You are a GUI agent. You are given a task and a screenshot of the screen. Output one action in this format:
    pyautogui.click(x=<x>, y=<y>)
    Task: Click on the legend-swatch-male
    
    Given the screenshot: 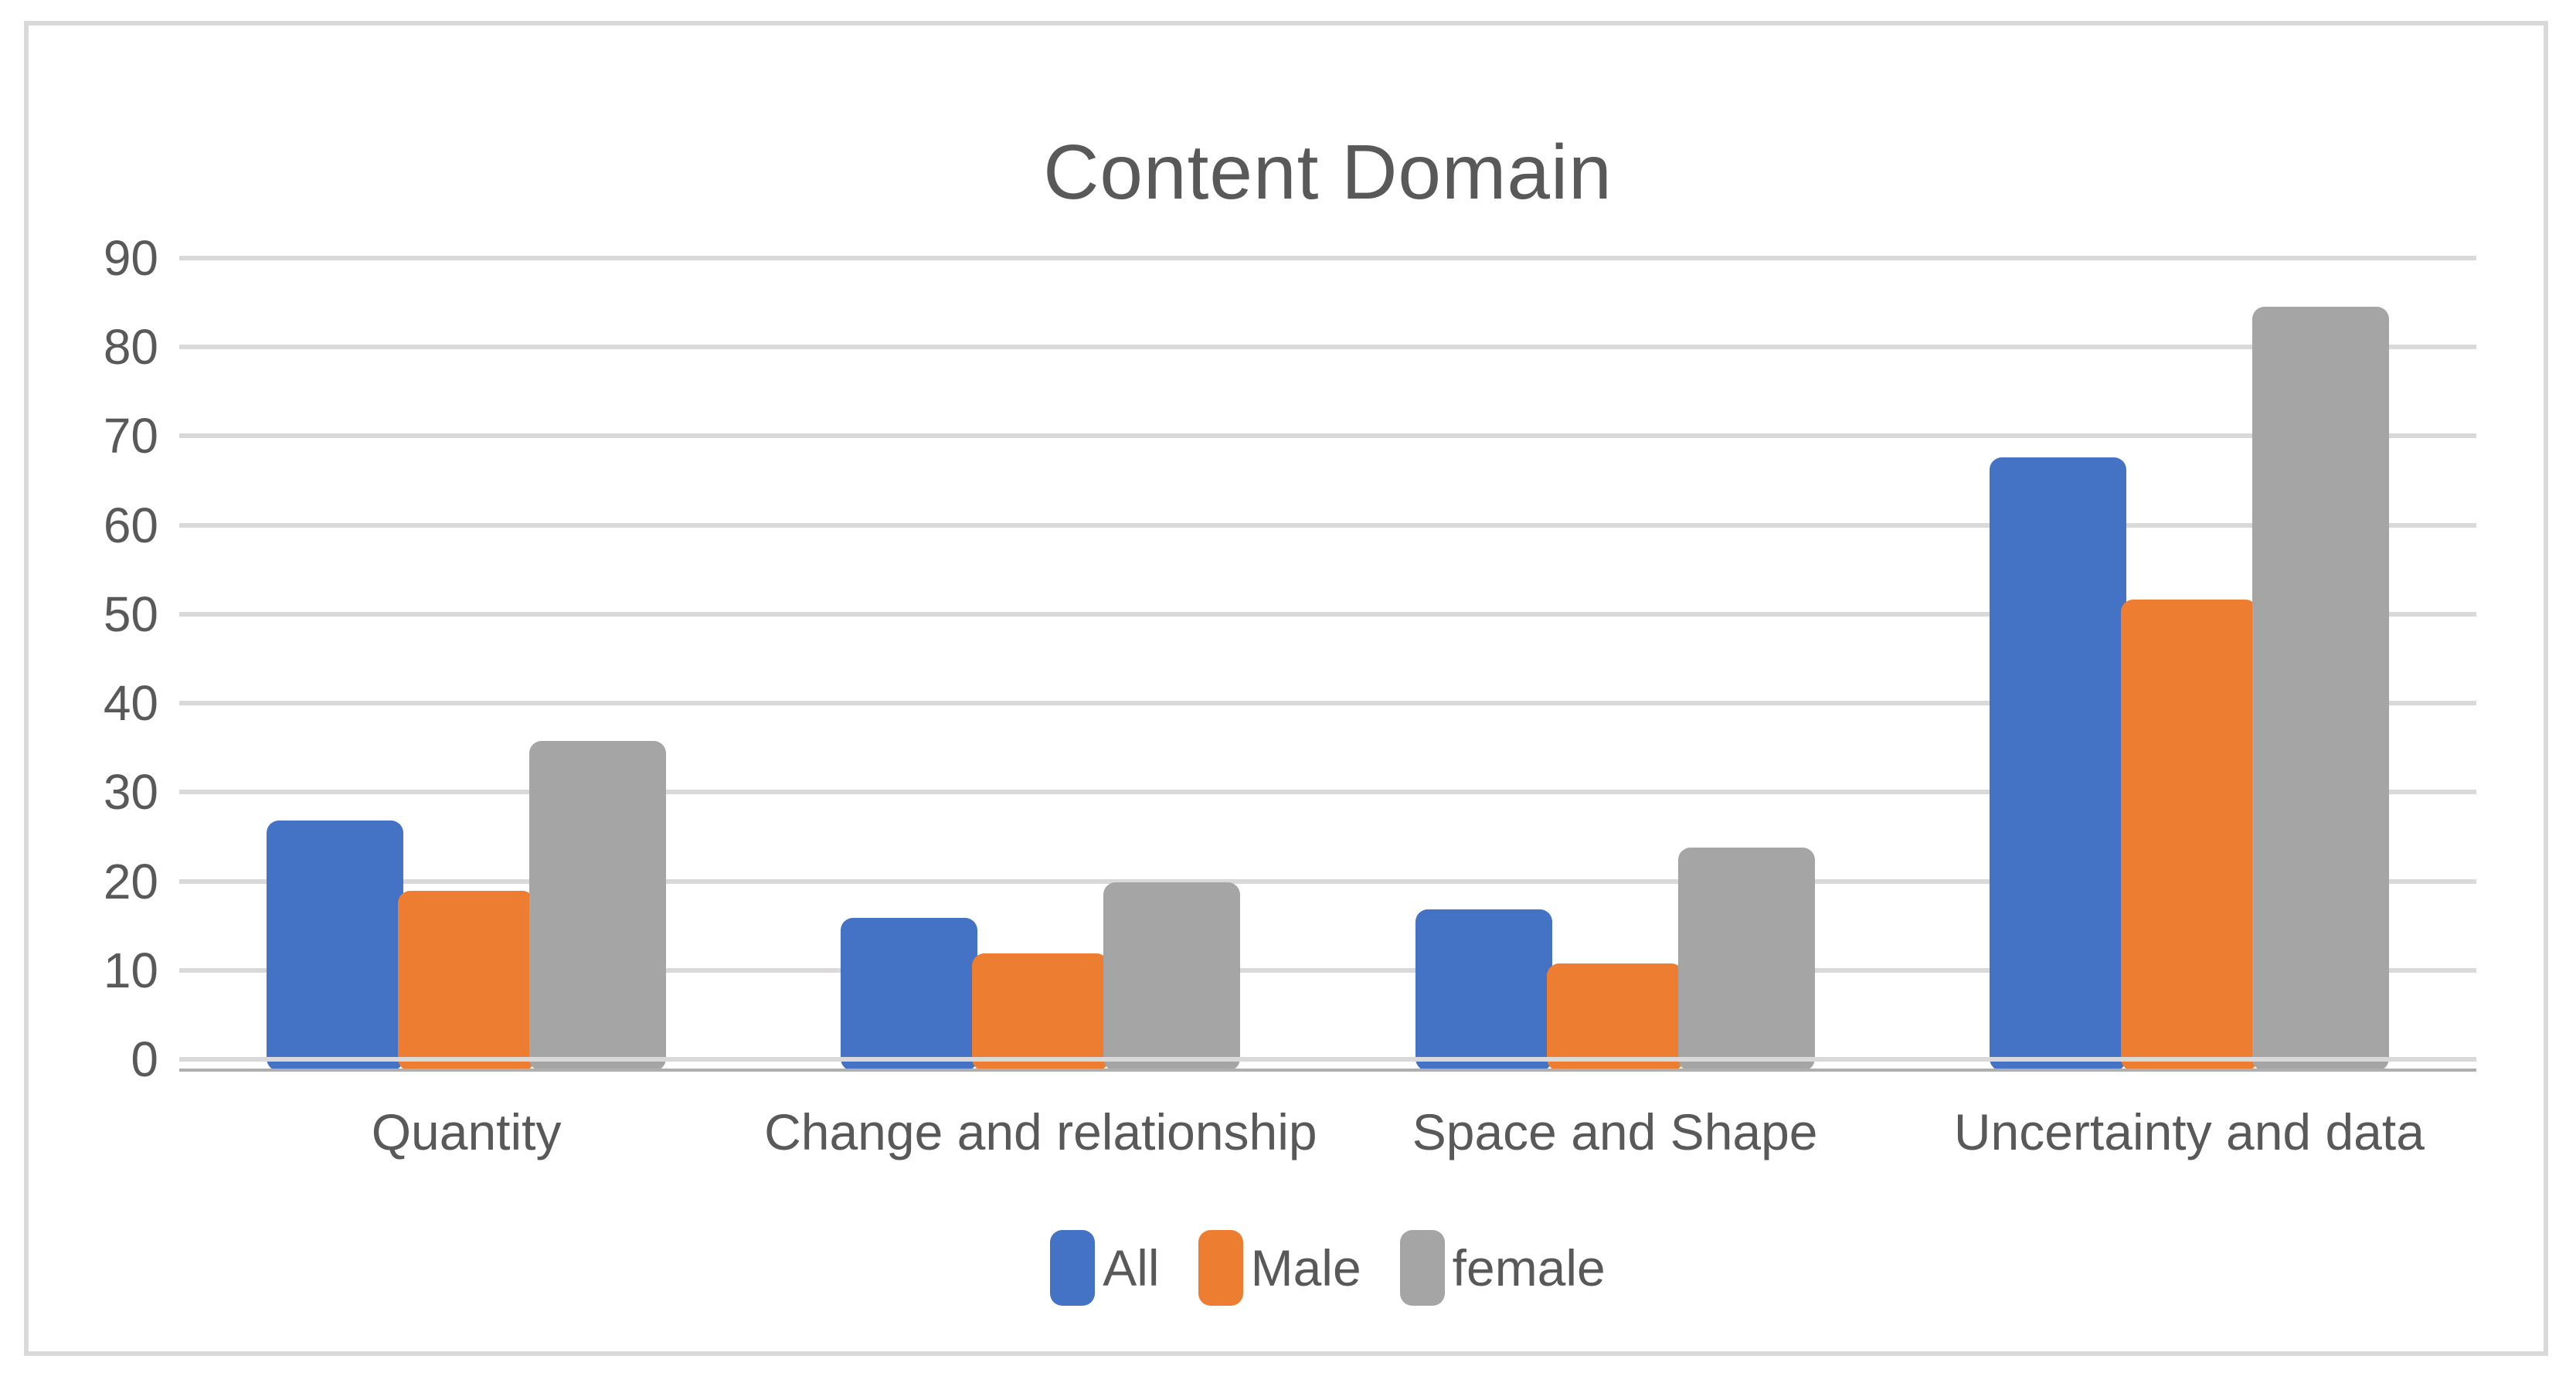 What is the action you would take?
    pyautogui.click(x=1220, y=1268)
    